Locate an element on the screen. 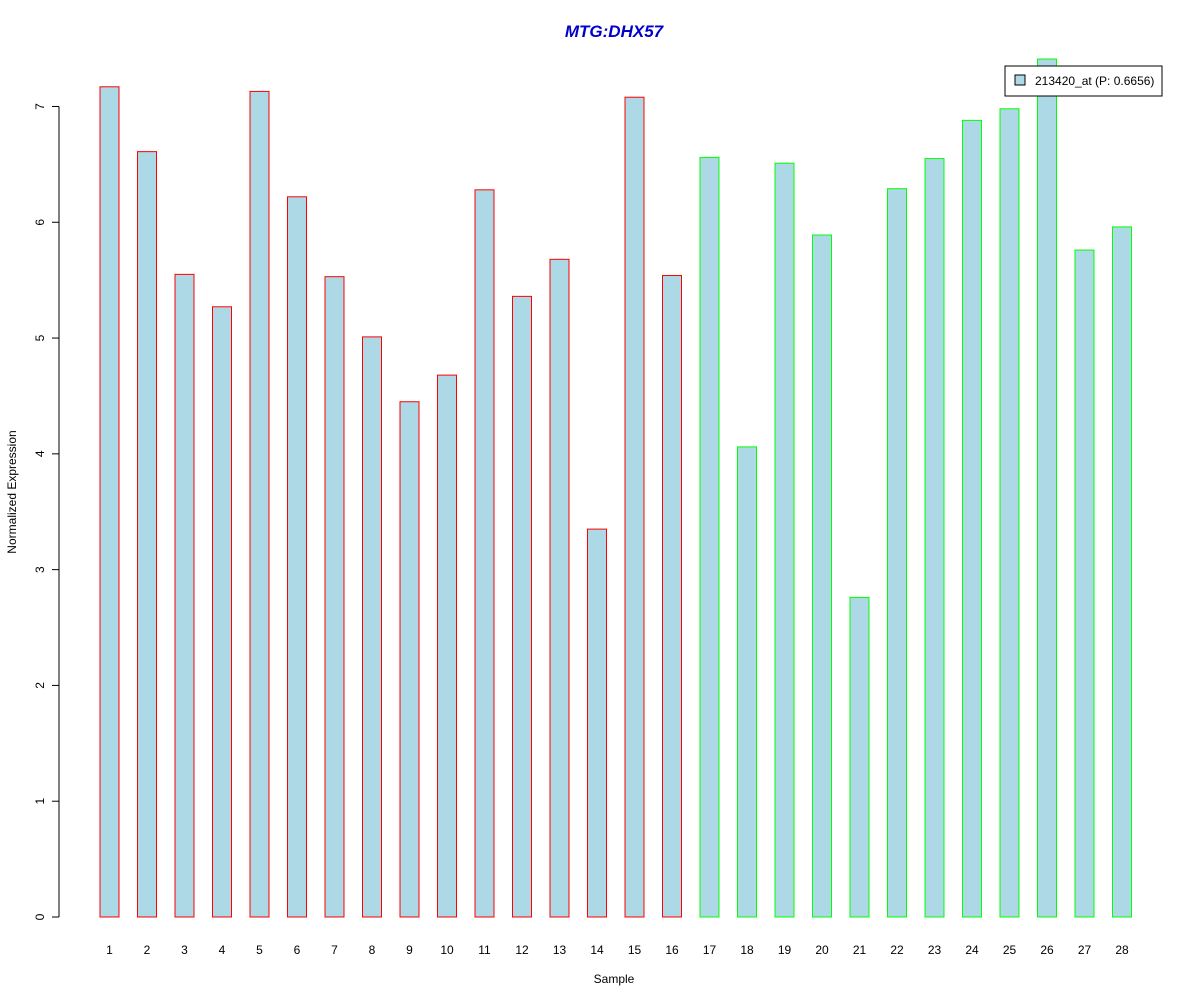 Image resolution: width=1200 pixels, height=1000 pixels. x-tick-label: 8 is located at coordinates (372, 950).